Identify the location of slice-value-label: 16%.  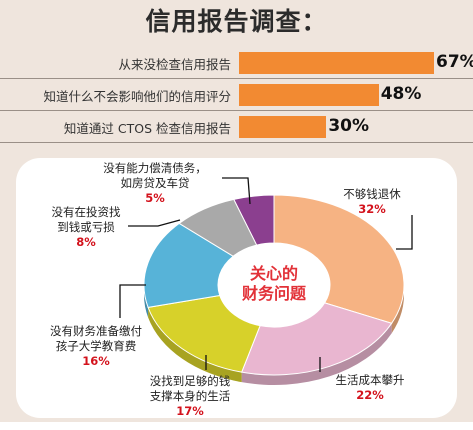
(96, 361).